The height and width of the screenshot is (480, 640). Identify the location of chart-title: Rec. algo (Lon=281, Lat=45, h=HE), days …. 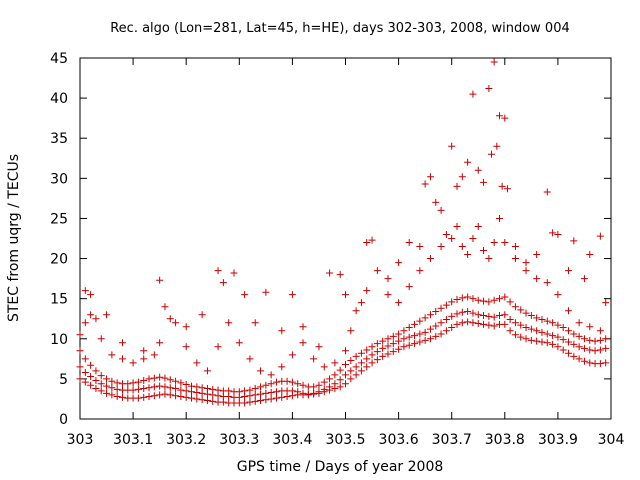
(340, 28).